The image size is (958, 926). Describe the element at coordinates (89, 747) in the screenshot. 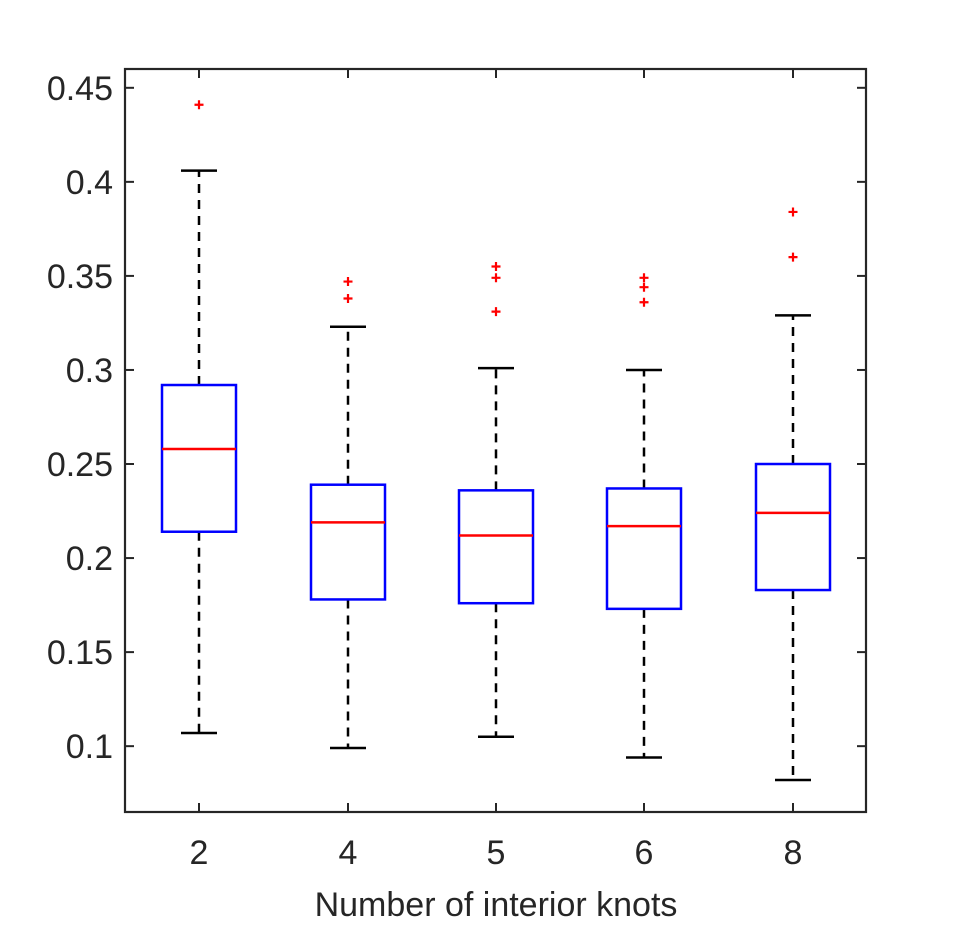

I see `y-tick-label: 0.1` at that location.